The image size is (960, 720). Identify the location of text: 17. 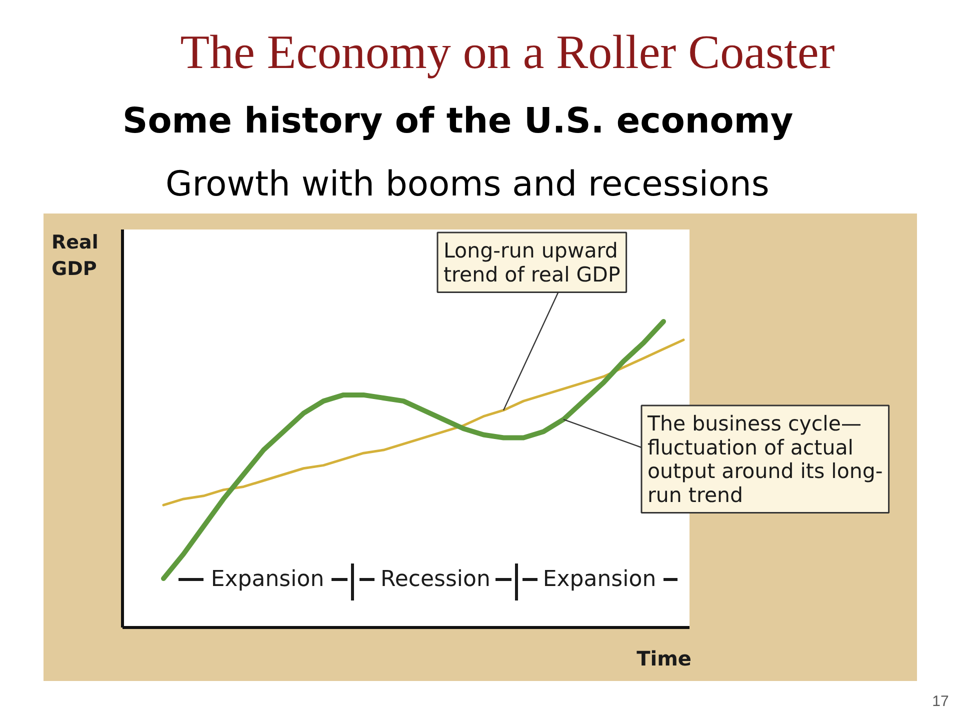
(940, 701).